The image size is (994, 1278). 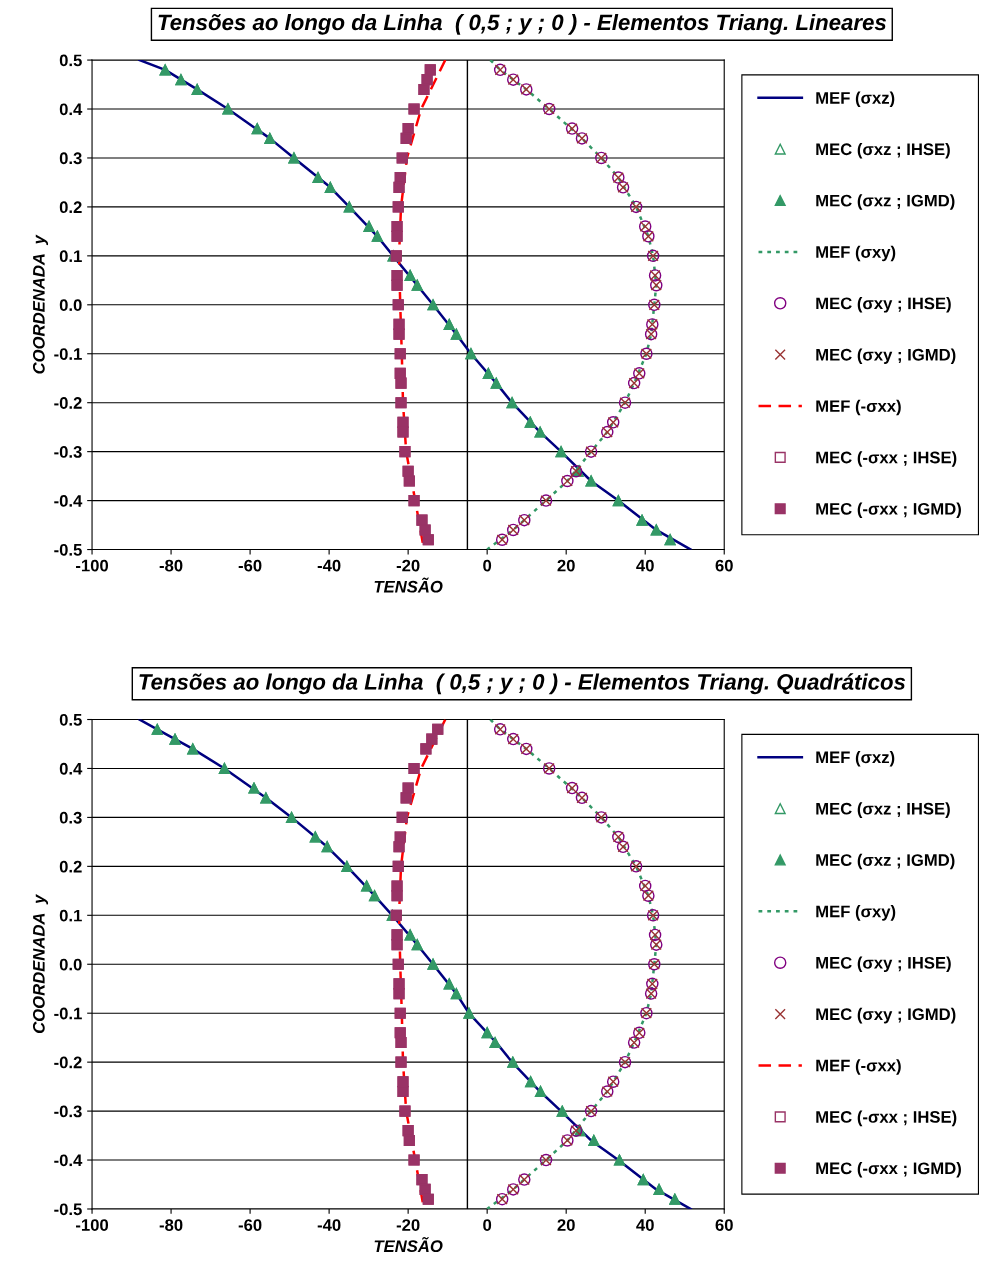 I want to click on chart-title: Tensões ao longo da Linha ( 0,5 ; y ; 0 ) - Elementos Triang. Quadráticos, so click(x=522, y=684).